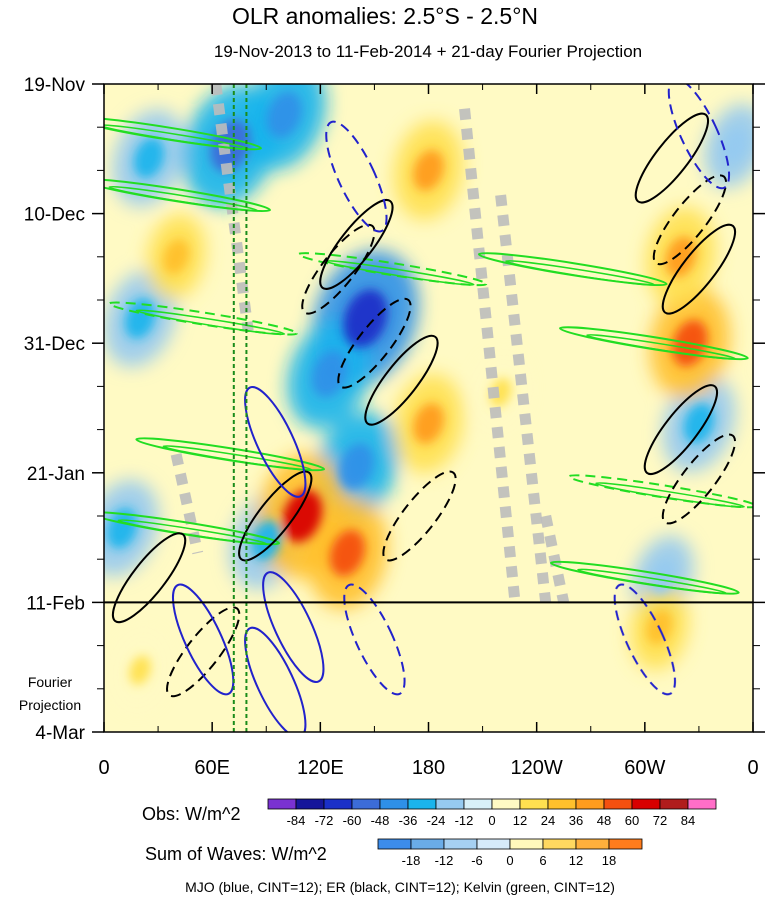 This screenshot has width=771, height=899. Describe the element at coordinates (408, 820) in the screenshot. I see `colorbar-tick-label: -36` at that location.